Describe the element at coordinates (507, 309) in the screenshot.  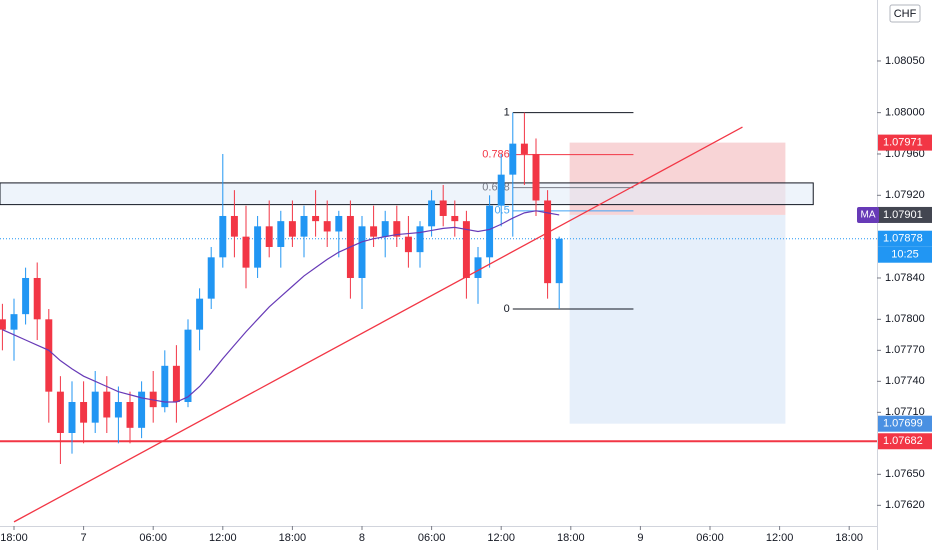
I see `fib-label: 0` at that location.